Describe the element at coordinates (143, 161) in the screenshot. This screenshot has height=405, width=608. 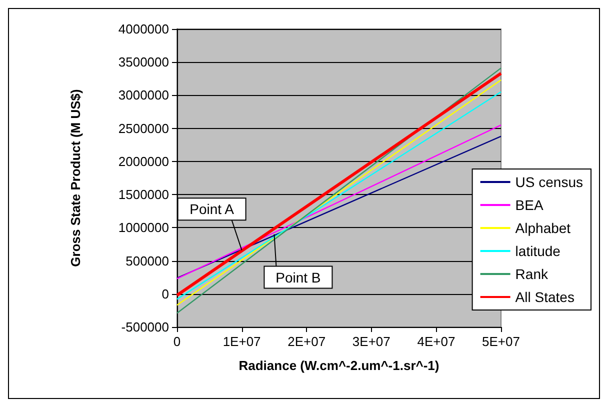
I see `y-tick-label: 2000000` at that location.